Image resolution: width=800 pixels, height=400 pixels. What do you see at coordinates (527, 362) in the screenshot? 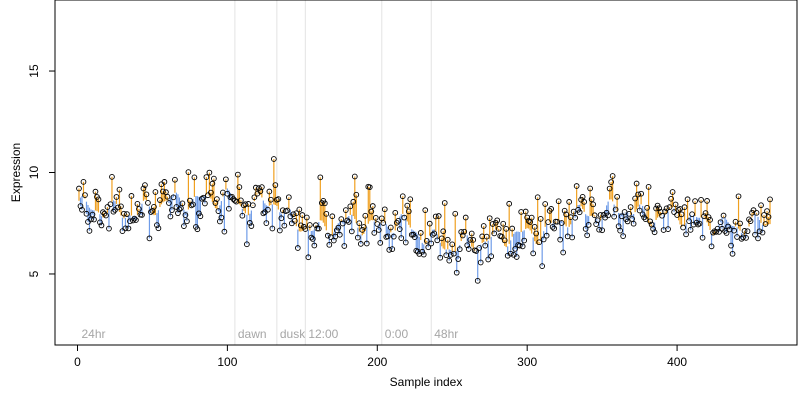
I see `x-tick-label-3: 300` at bounding box center [527, 362].